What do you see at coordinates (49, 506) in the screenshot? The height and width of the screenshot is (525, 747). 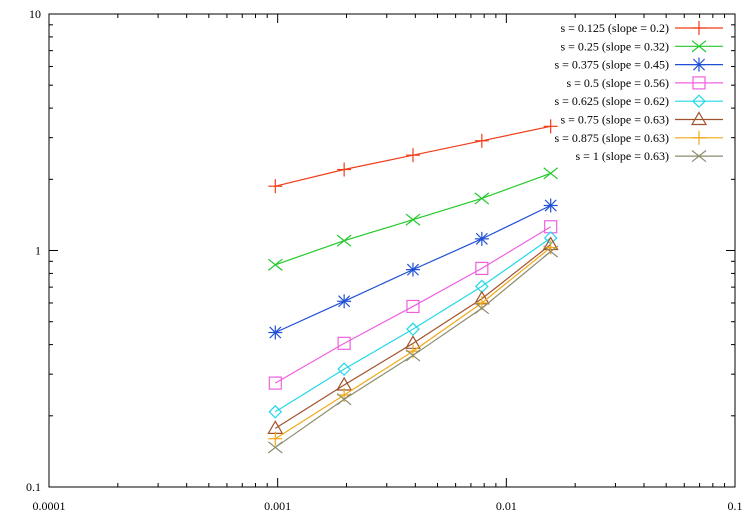 I see `x-tick-label: 0.0001` at bounding box center [49, 506].